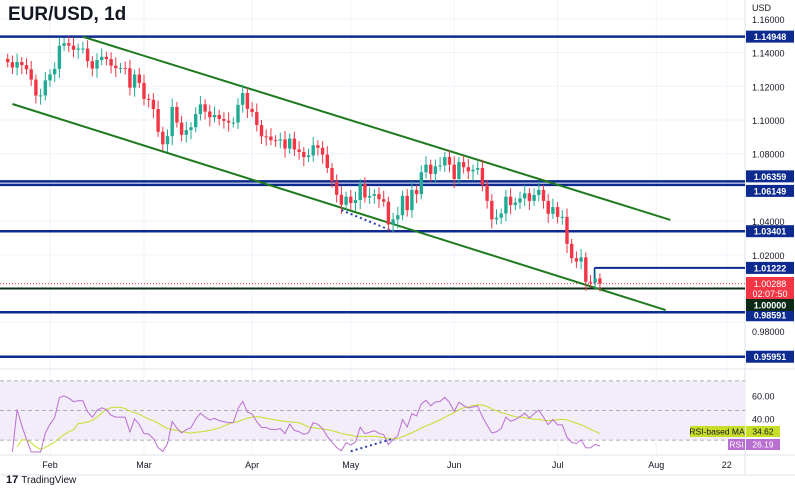 The height and width of the screenshot is (491, 795). What do you see at coordinates (454, 465) in the screenshot?
I see `x-tick-label: Jun` at bounding box center [454, 465].